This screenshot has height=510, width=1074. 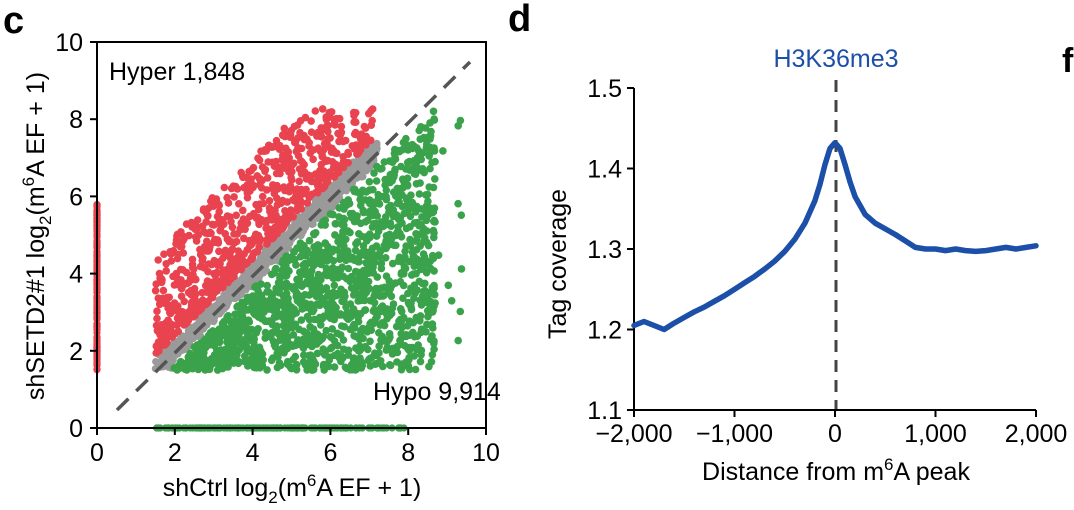 I want to click on x-axis-label: Distance from m6A peak, so click(x=836, y=470).